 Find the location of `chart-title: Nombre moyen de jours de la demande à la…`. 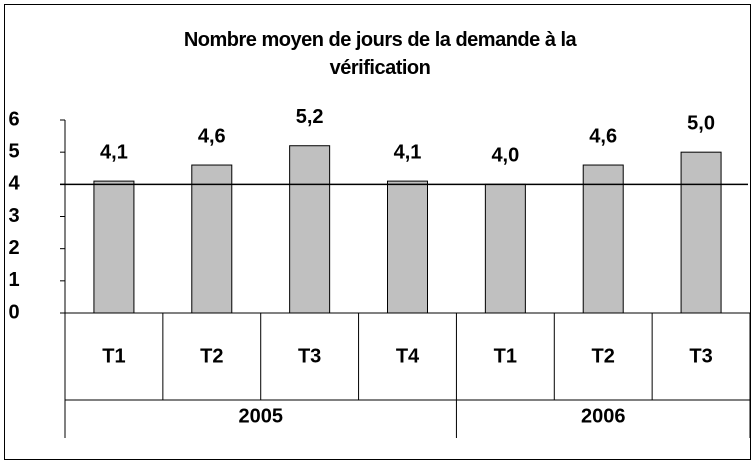

chart-title: Nombre moyen de jours de la demande à la… is located at coordinates (380, 54).